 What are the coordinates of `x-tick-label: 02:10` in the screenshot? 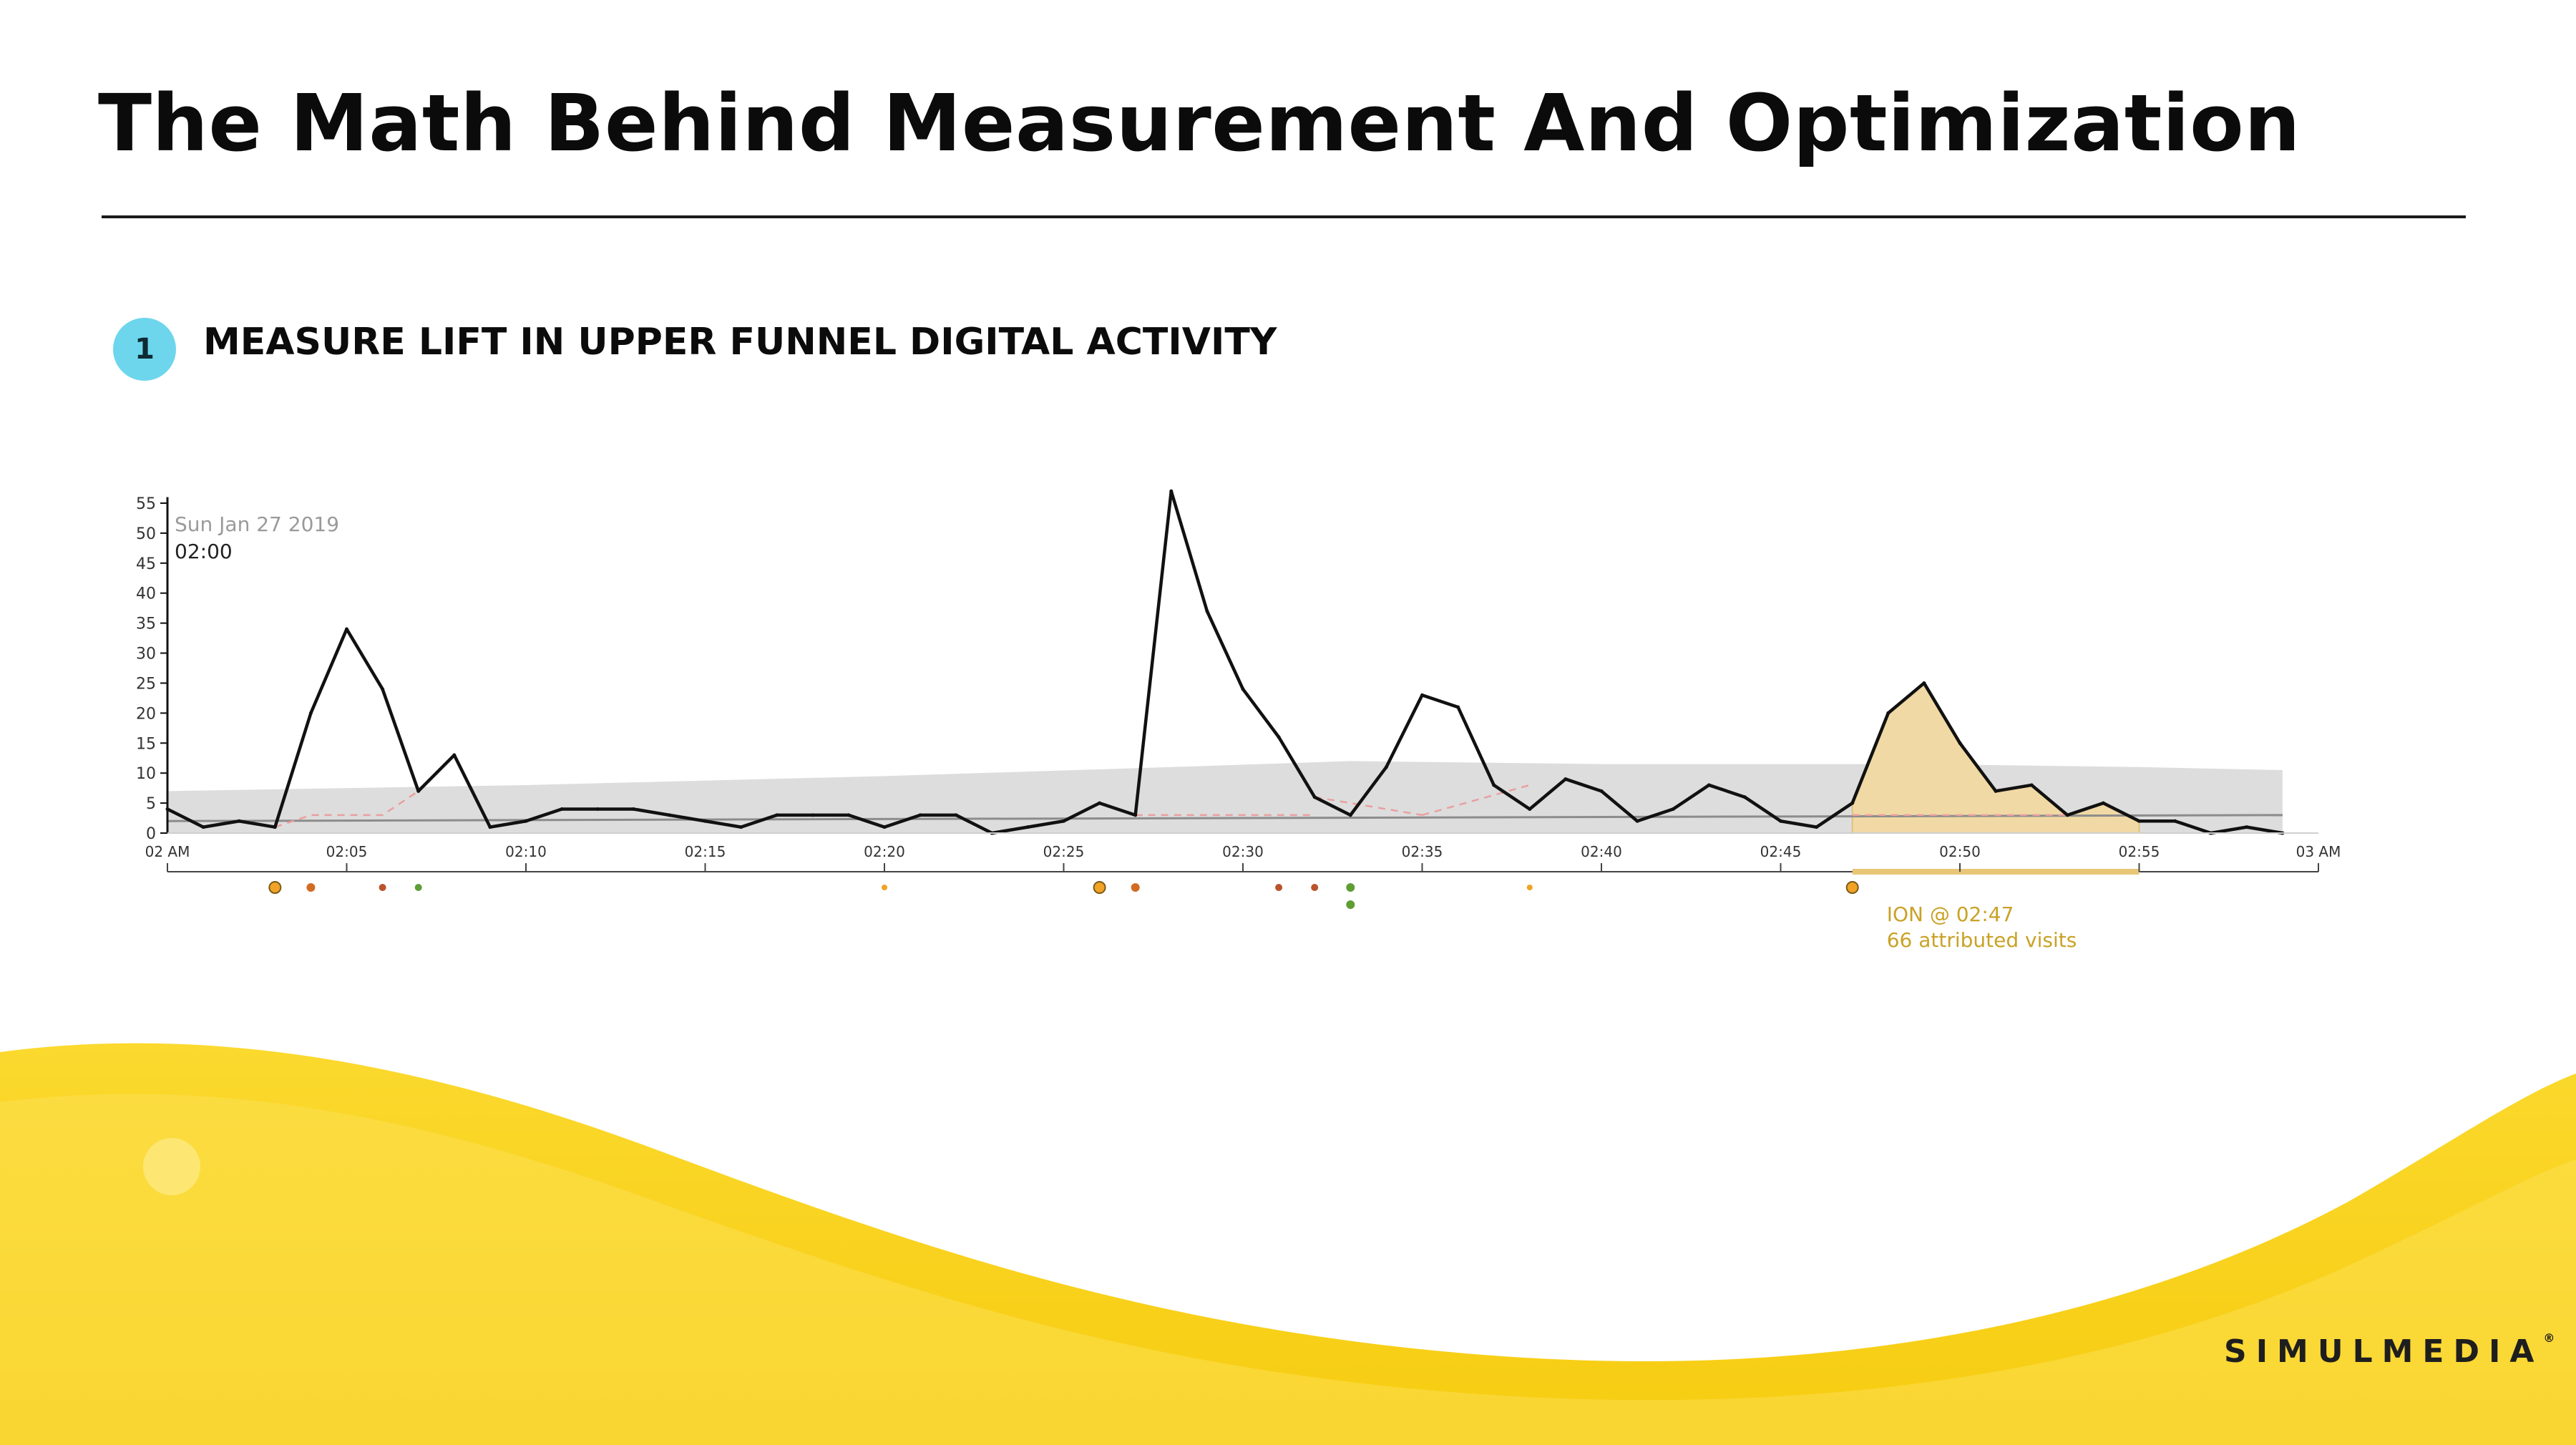 It's located at (526, 851).